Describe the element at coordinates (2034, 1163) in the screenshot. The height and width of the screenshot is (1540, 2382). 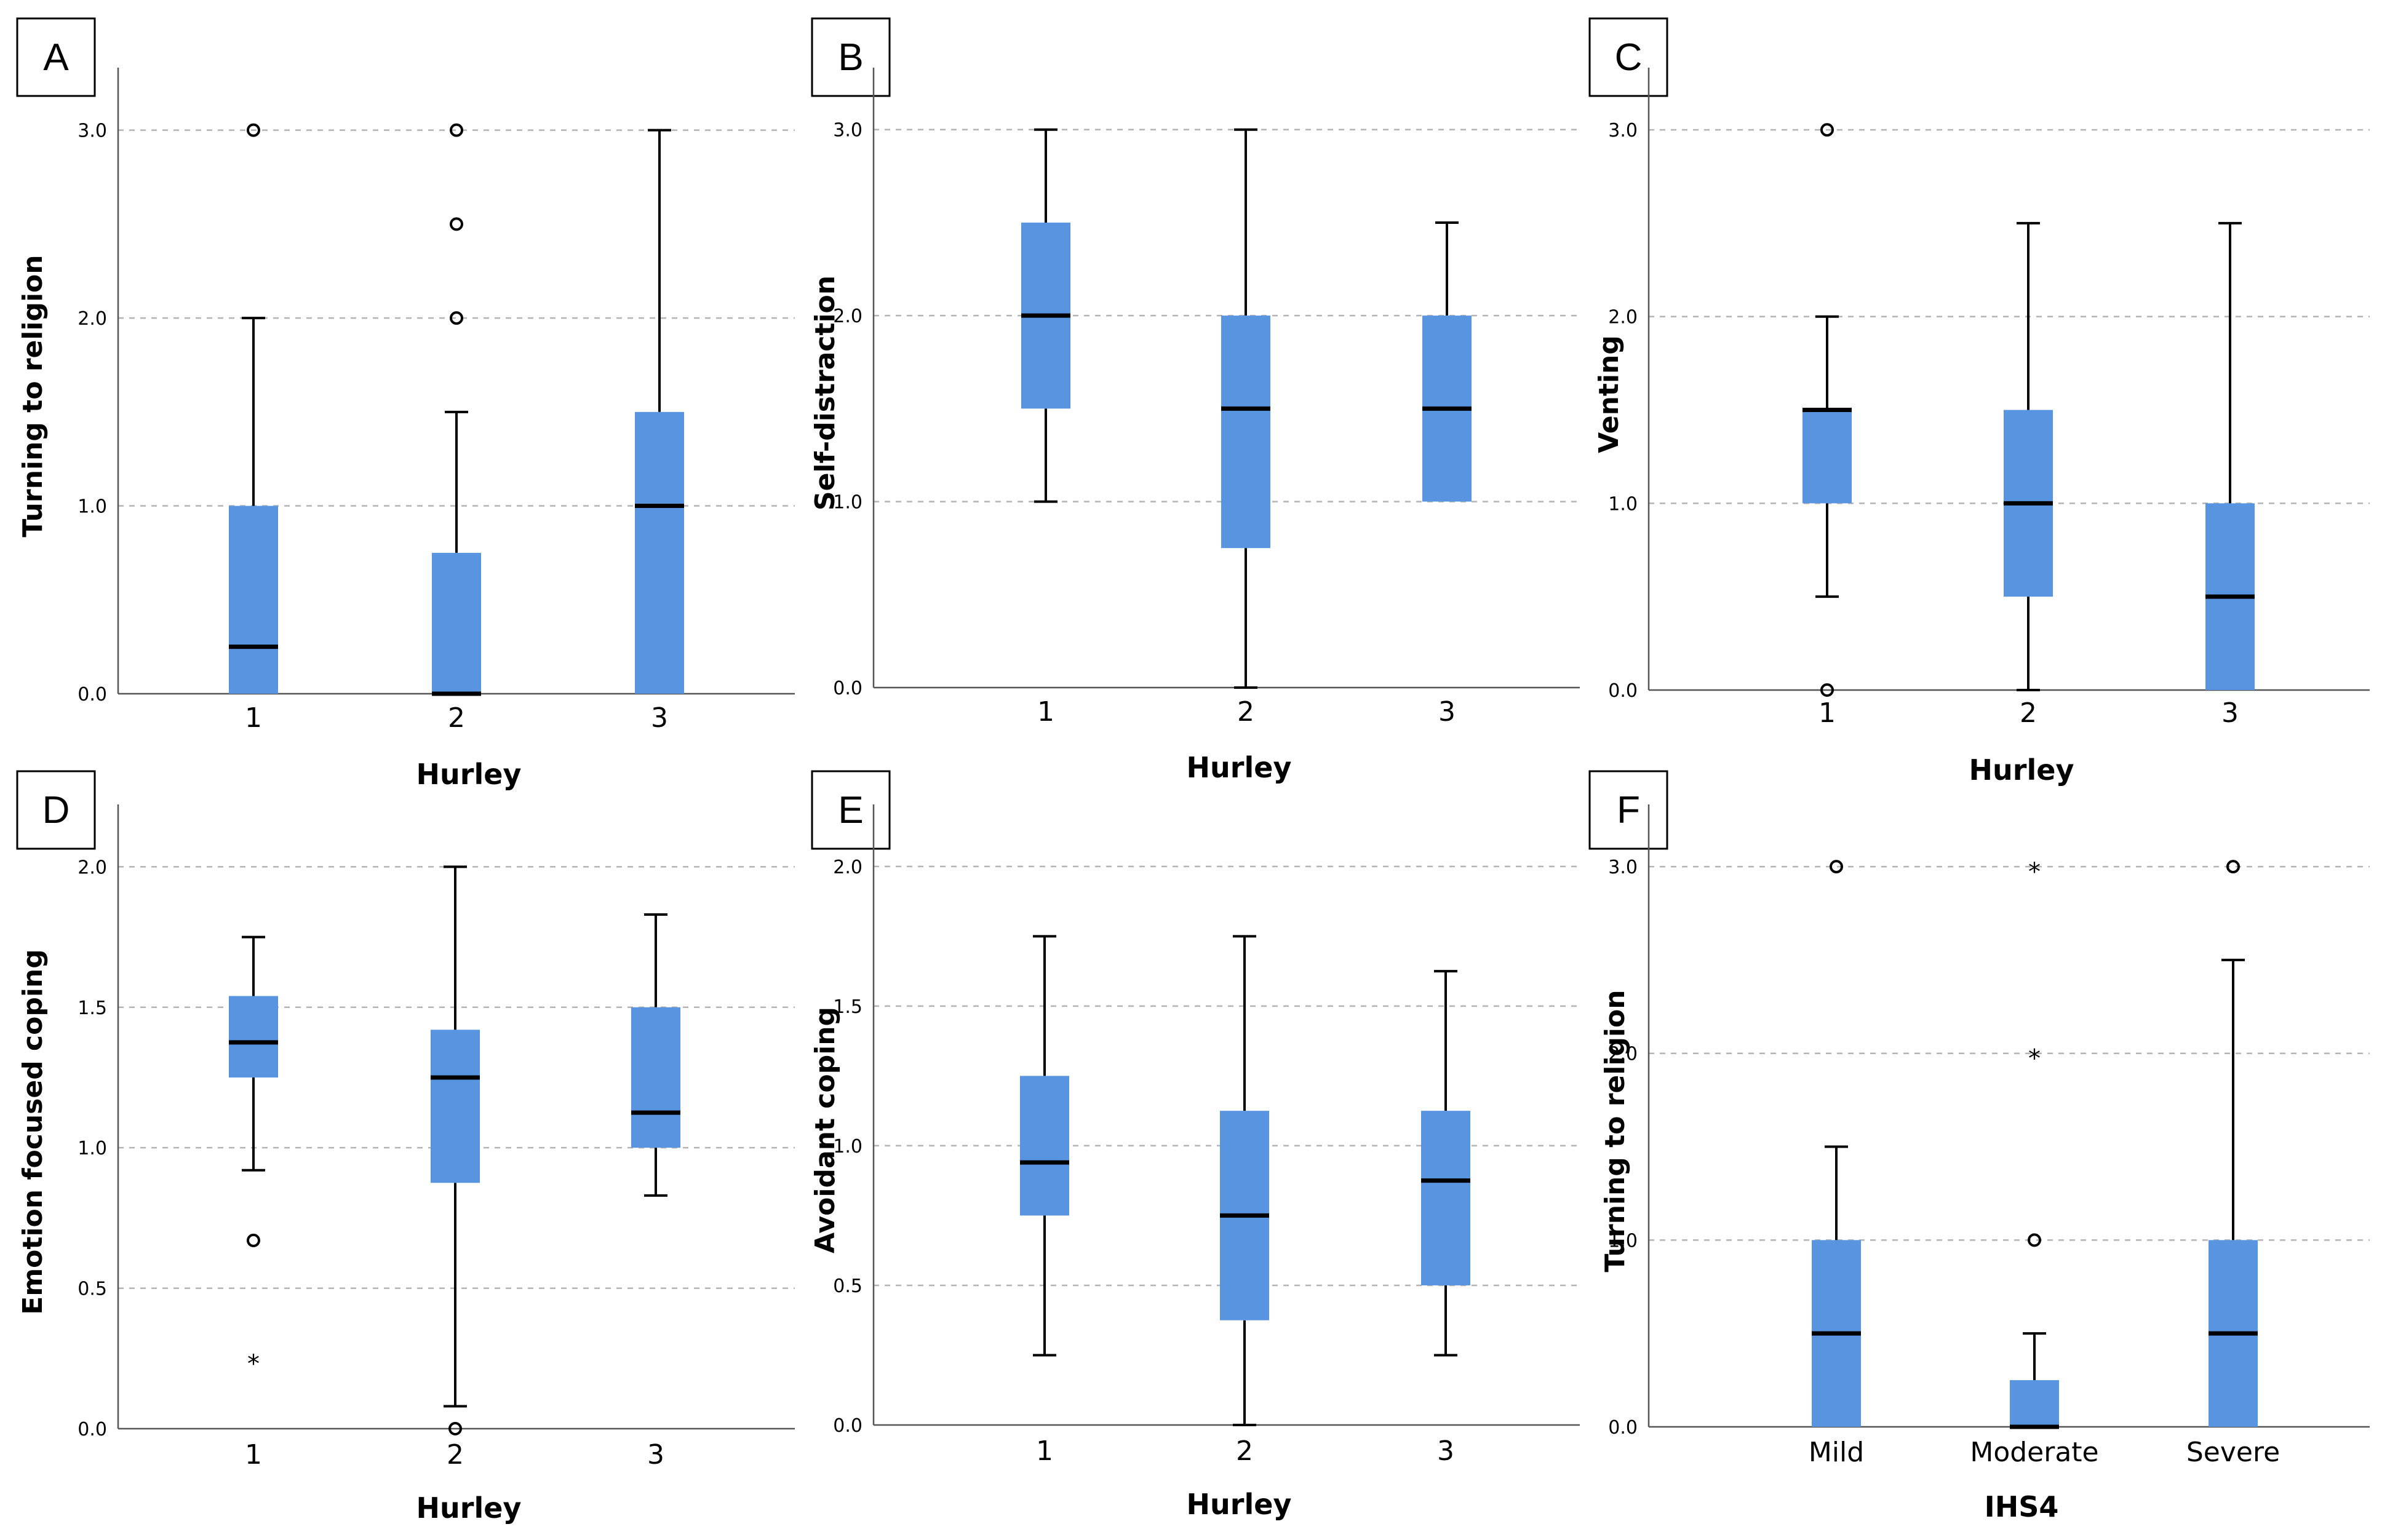
I see `box-group: Moderate * *` at that location.